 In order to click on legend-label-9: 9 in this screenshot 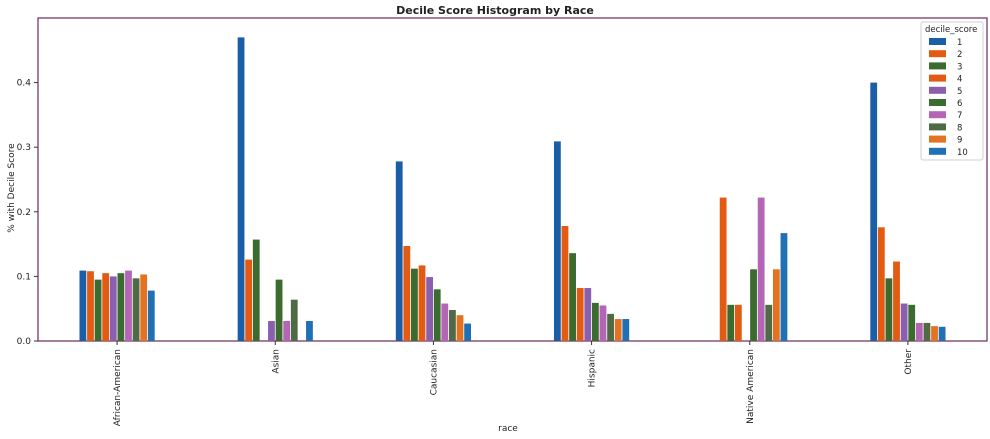, I will do `click(959, 141)`.